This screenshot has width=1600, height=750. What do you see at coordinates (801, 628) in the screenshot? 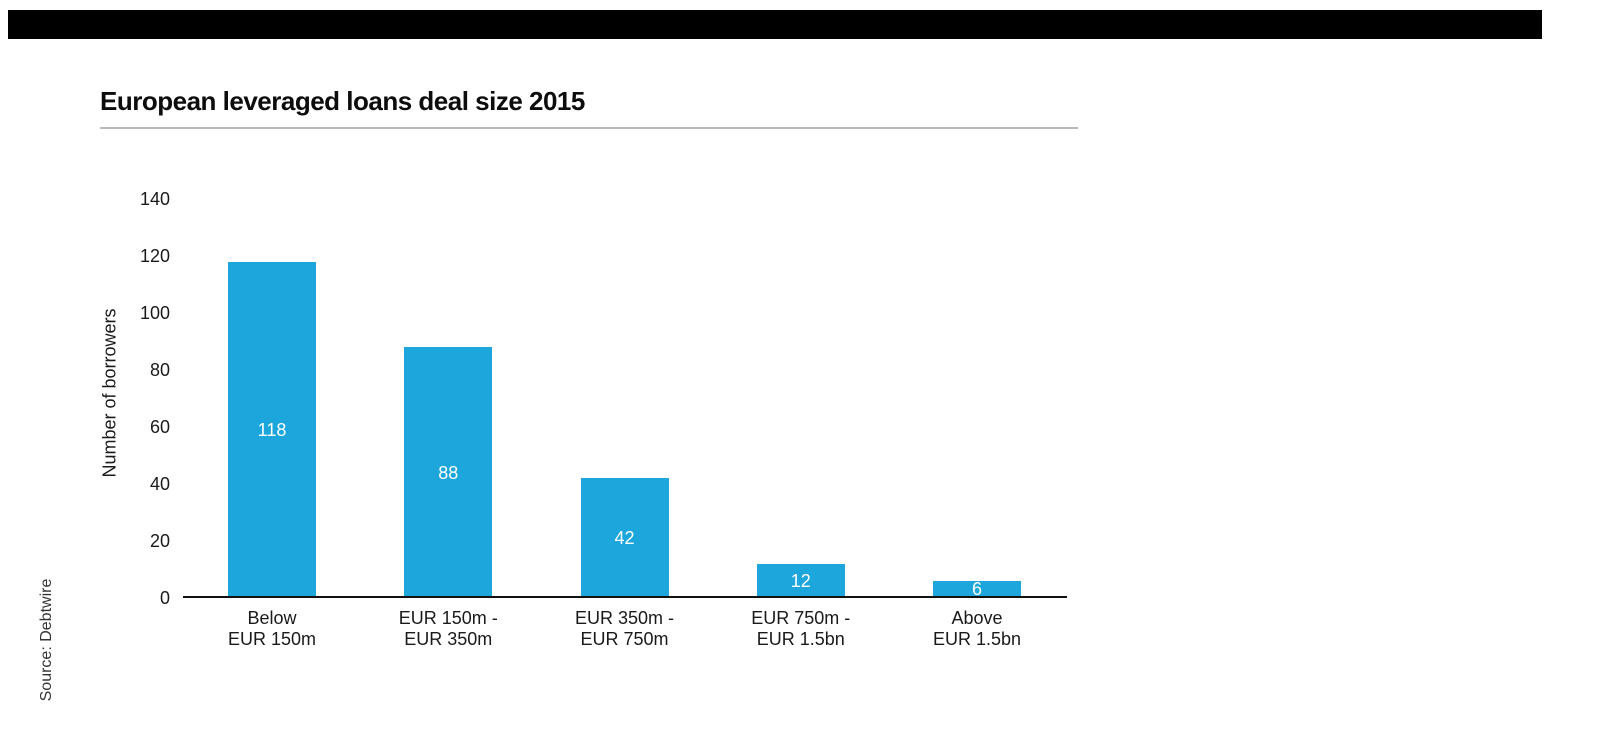
I see `x-tick-label: EUR 750m - EUR 1.5bn` at bounding box center [801, 628].